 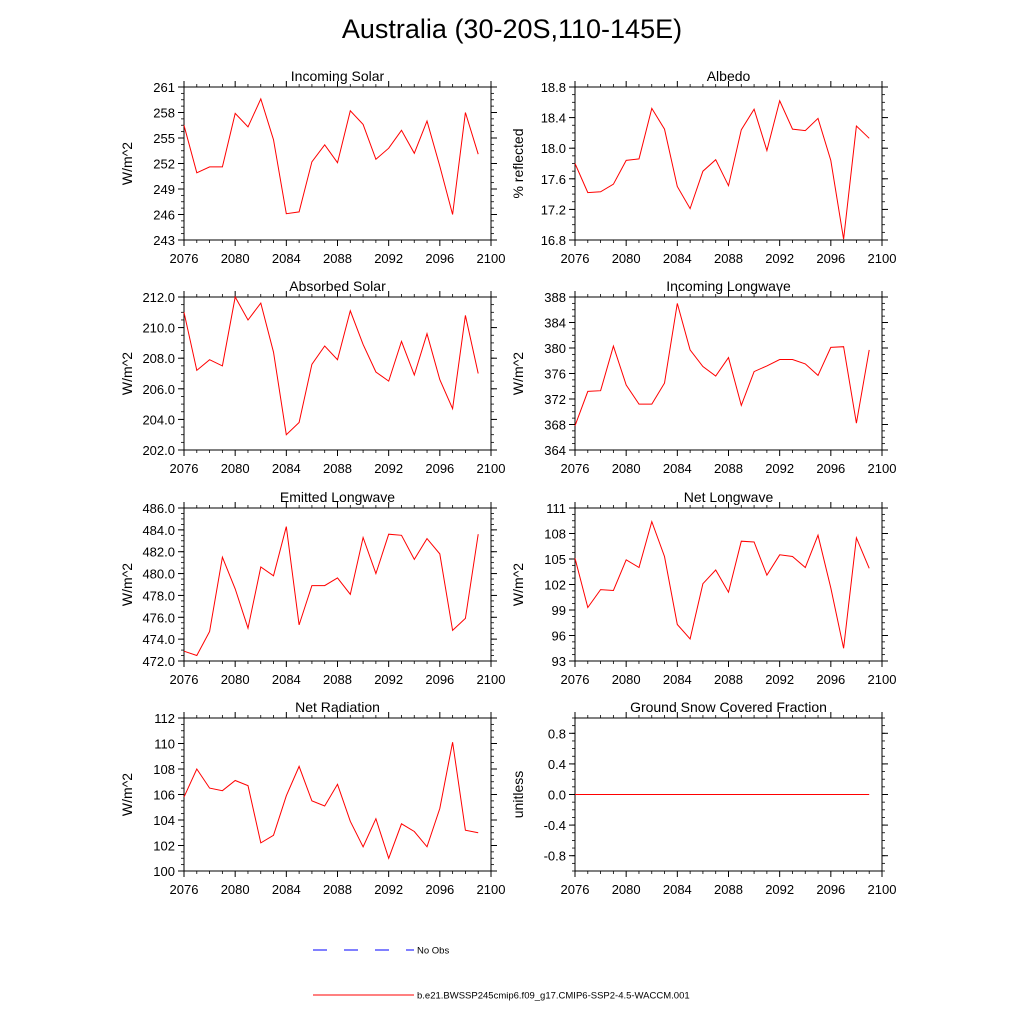 What do you see at coordinates (555, 559) in the screenshot?
I see `net-longwave-ytick-label: 105` at bounding box center [555, 559].